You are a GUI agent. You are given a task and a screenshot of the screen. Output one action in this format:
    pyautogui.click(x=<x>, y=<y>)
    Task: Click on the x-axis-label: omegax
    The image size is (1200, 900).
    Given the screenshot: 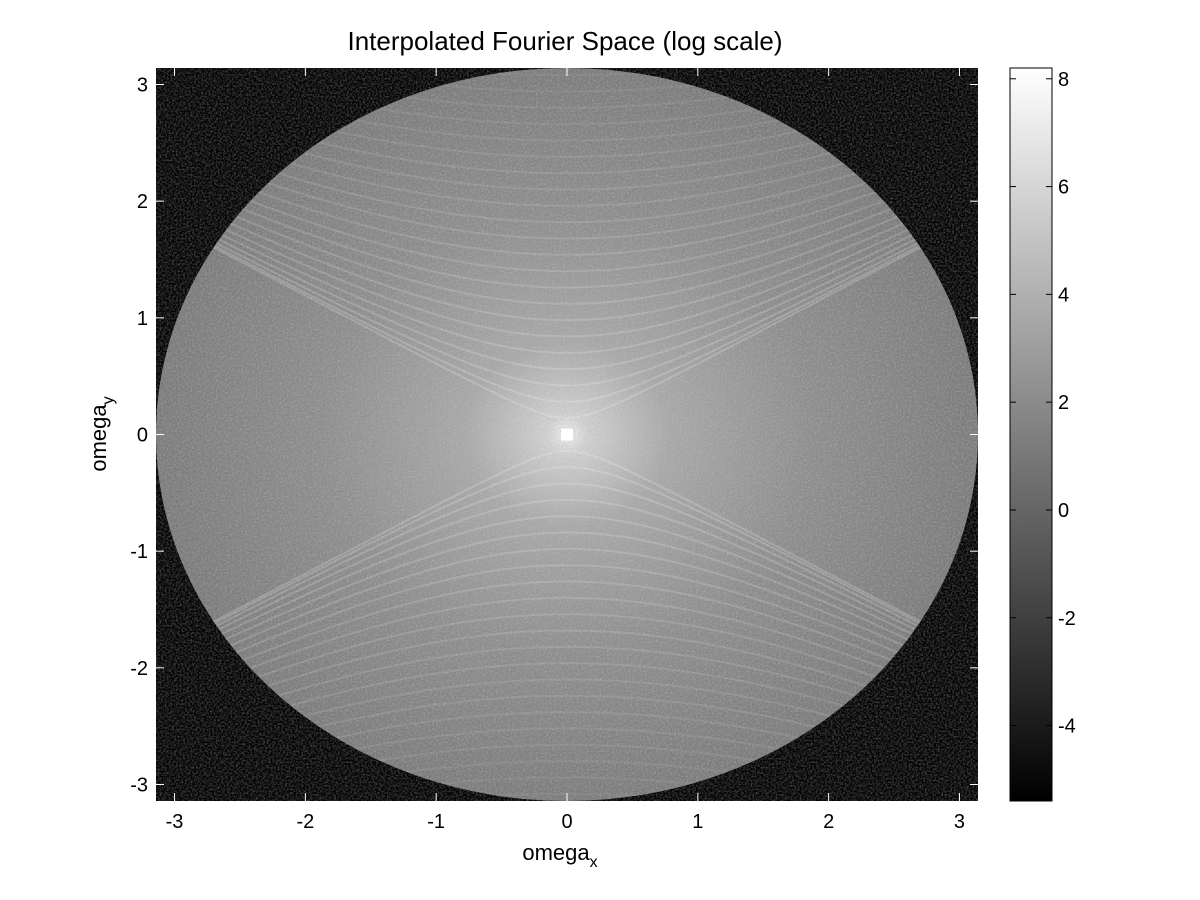 What is the action you would take?
    pyautogui.click(x=559, y=855)
    